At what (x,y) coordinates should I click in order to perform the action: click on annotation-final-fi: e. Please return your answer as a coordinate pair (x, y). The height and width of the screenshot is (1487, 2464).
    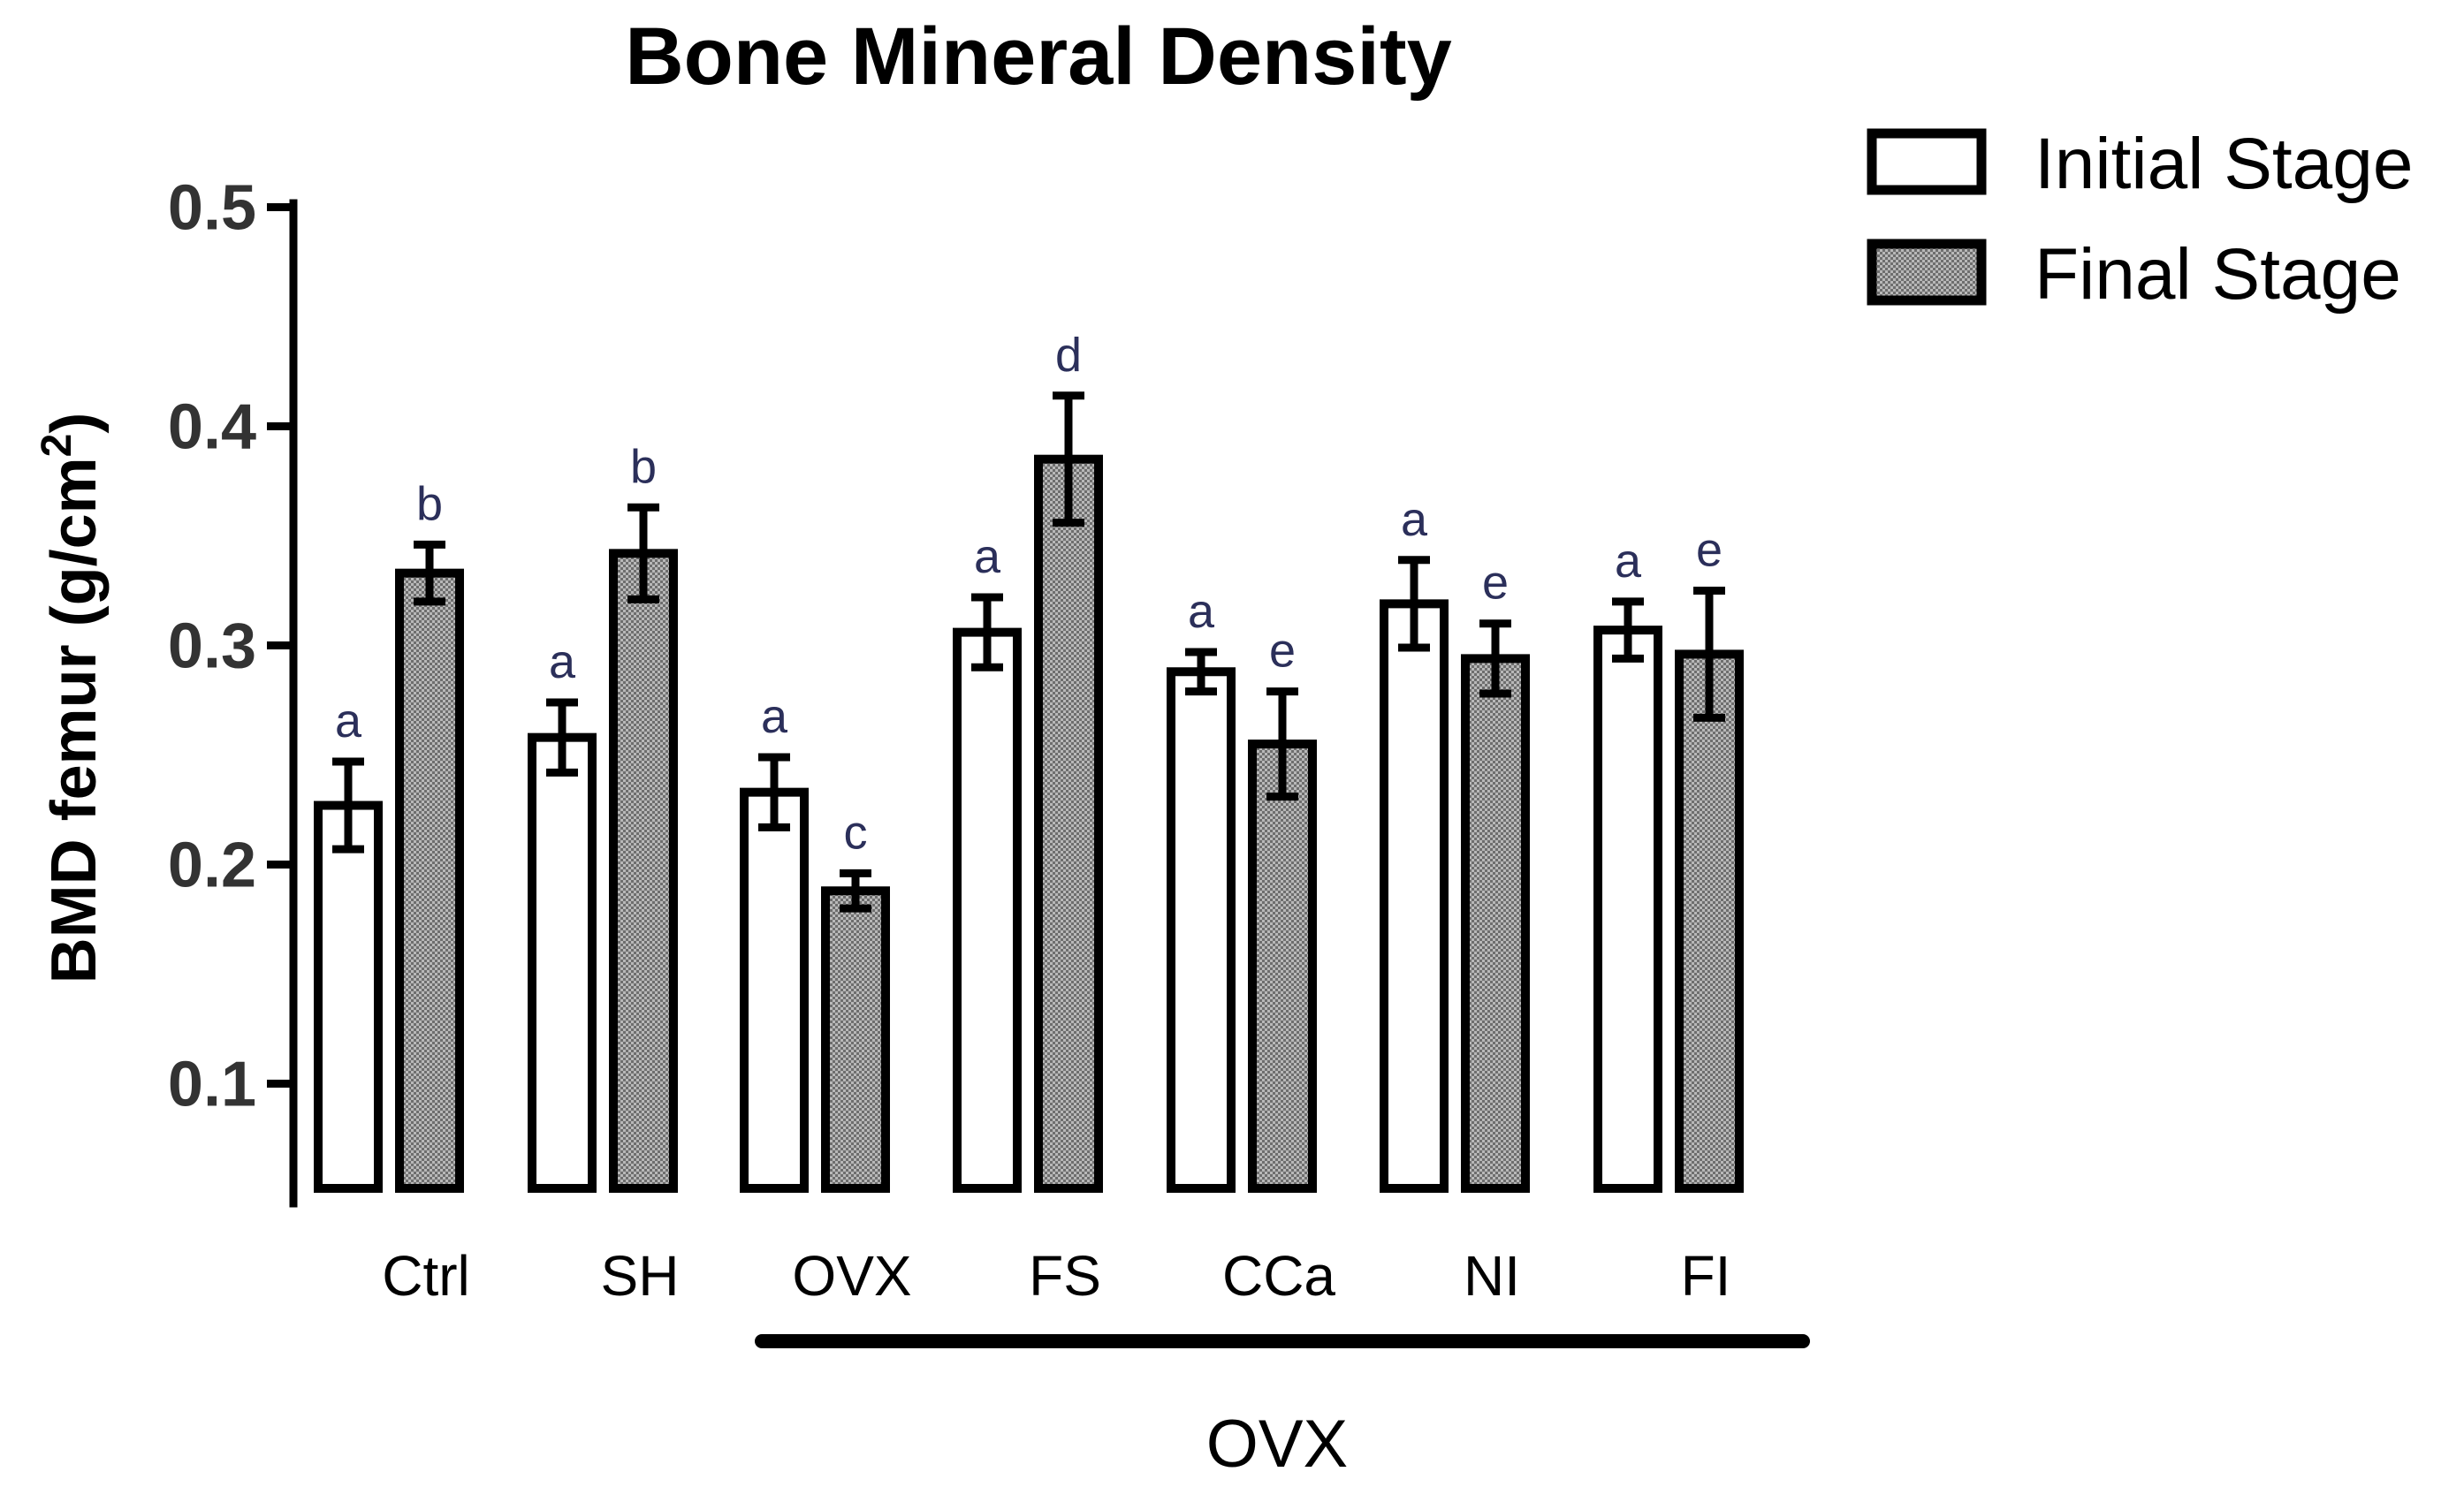
    Looking at the image, I should click on (1710, 550).